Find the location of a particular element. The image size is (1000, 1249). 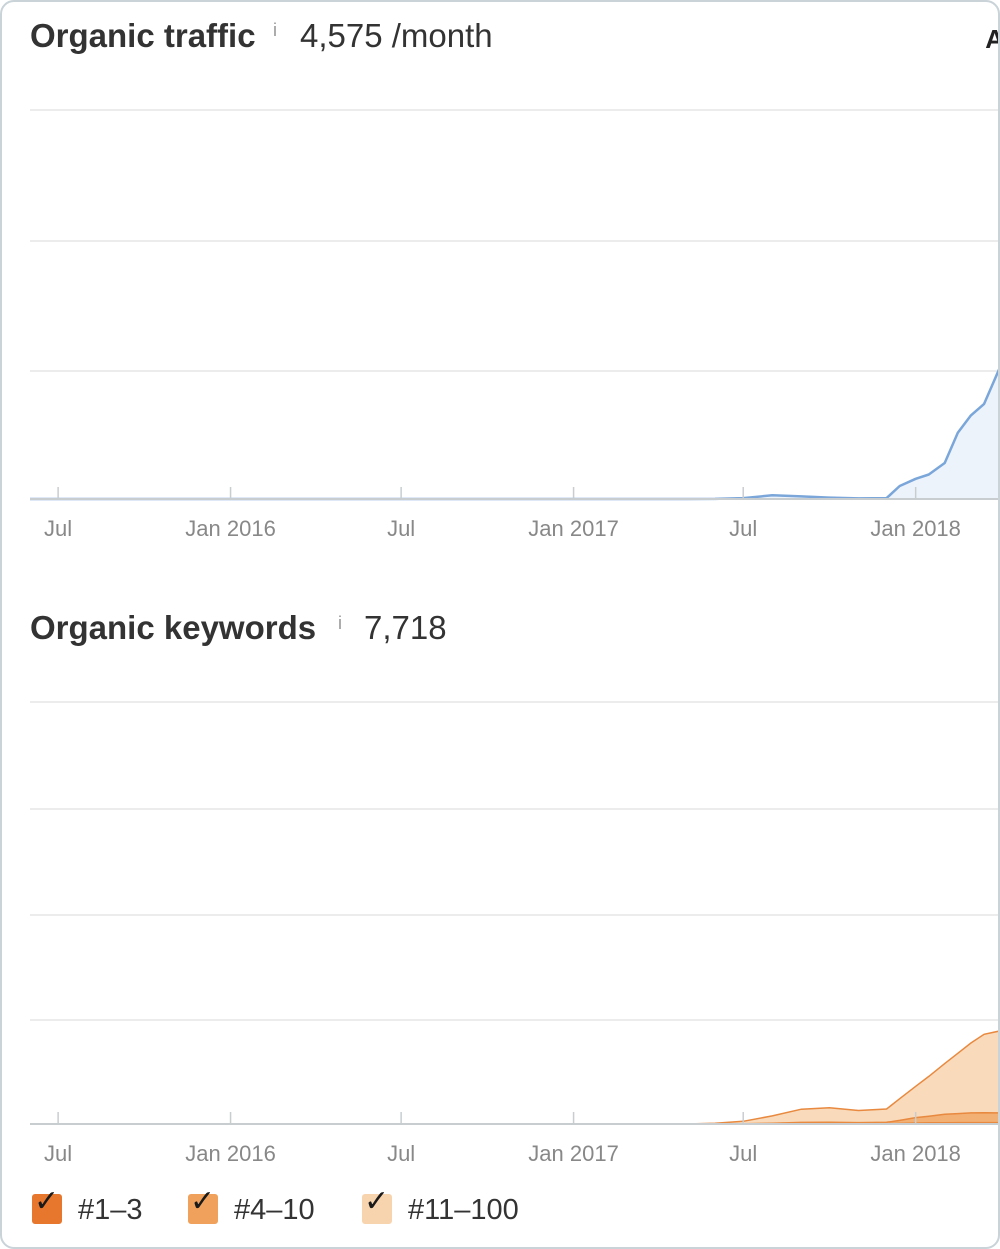

corner-label: A is located at coordinates (991, 39).